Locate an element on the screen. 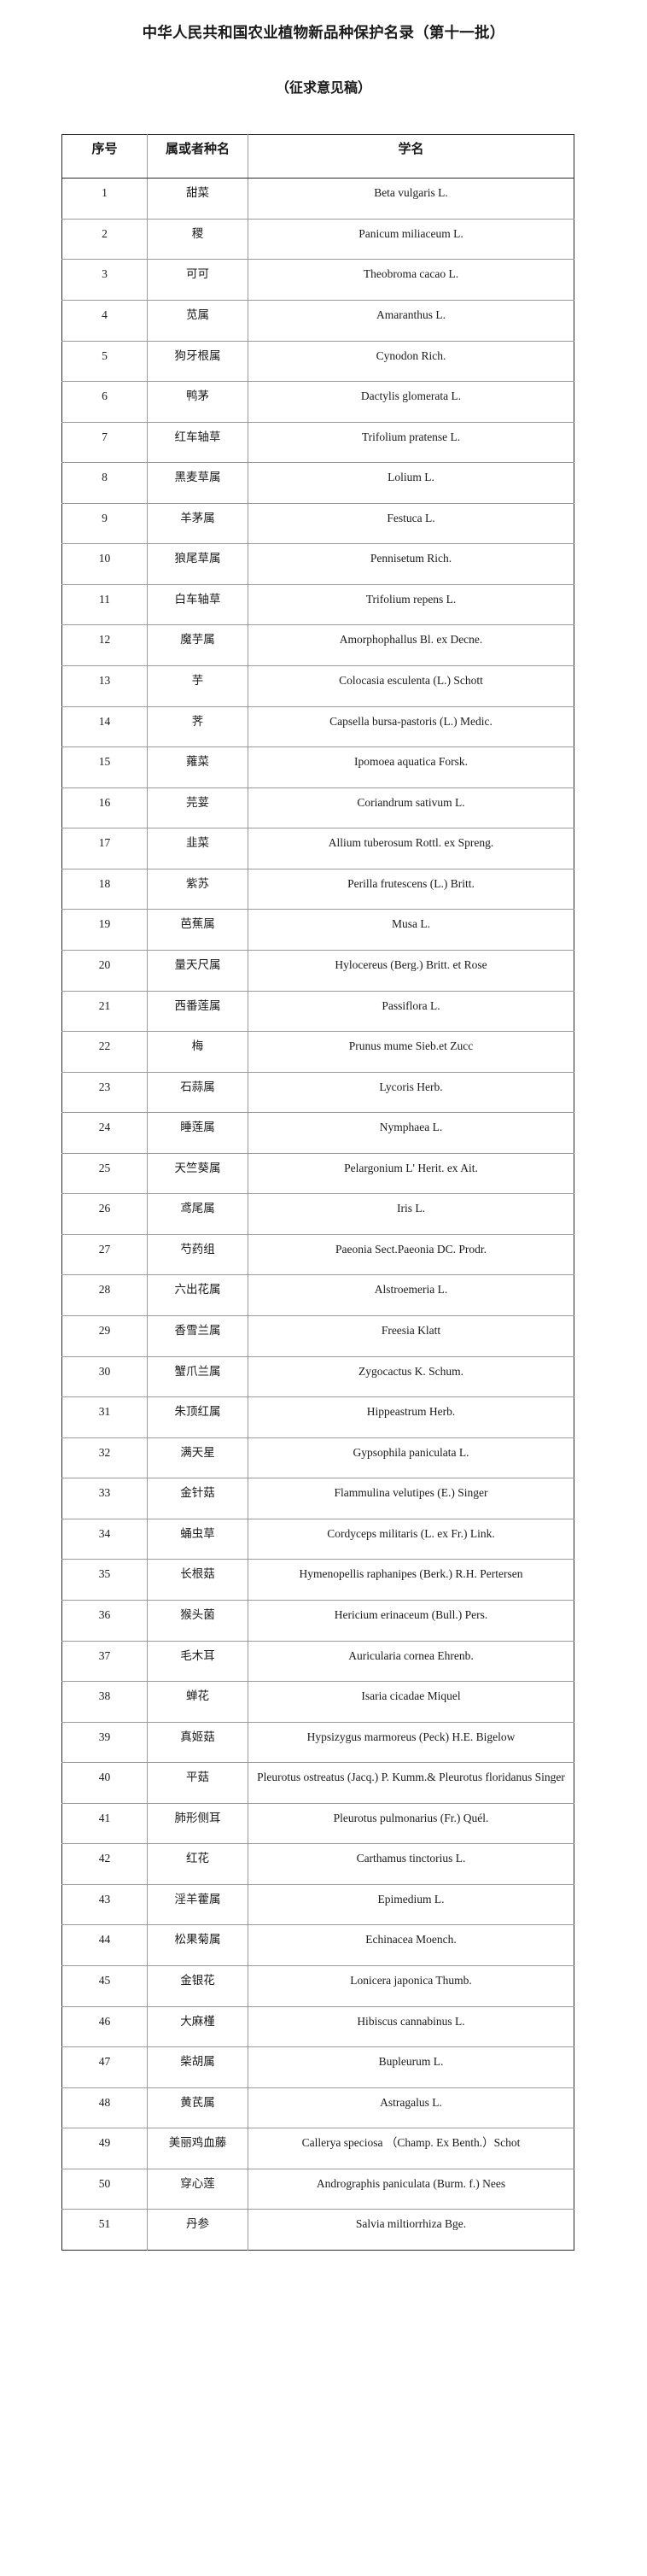  cell-species-name: 苋属 is located at coordinates (197, 321).